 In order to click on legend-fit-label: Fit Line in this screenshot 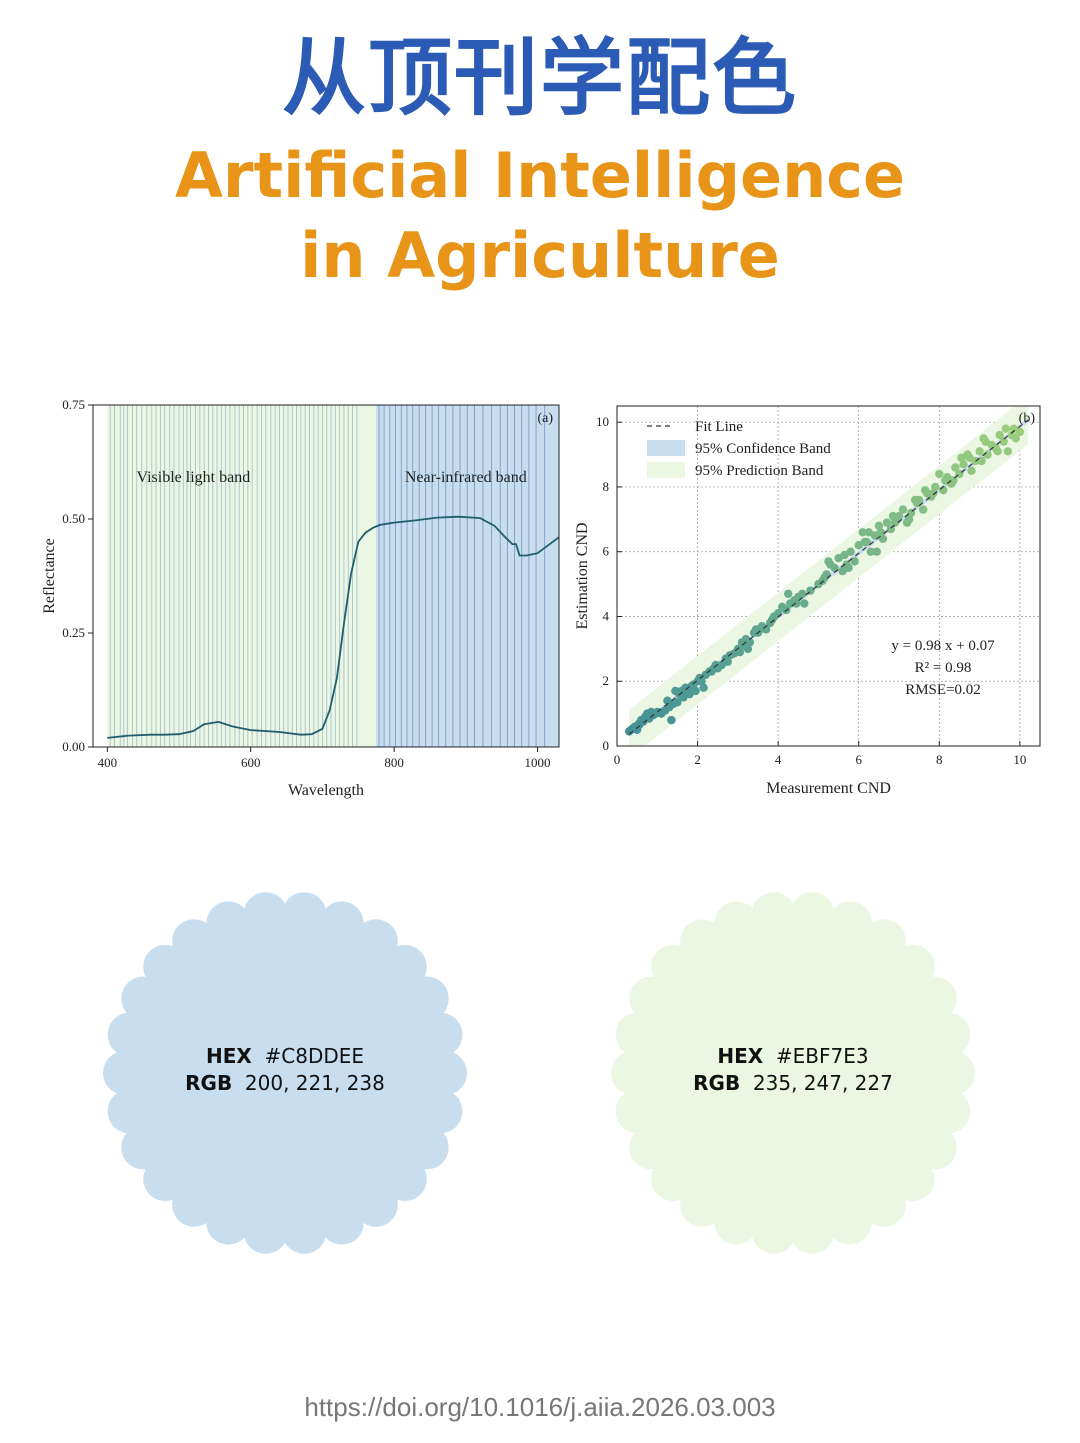, I will do `click(719, 427)`.